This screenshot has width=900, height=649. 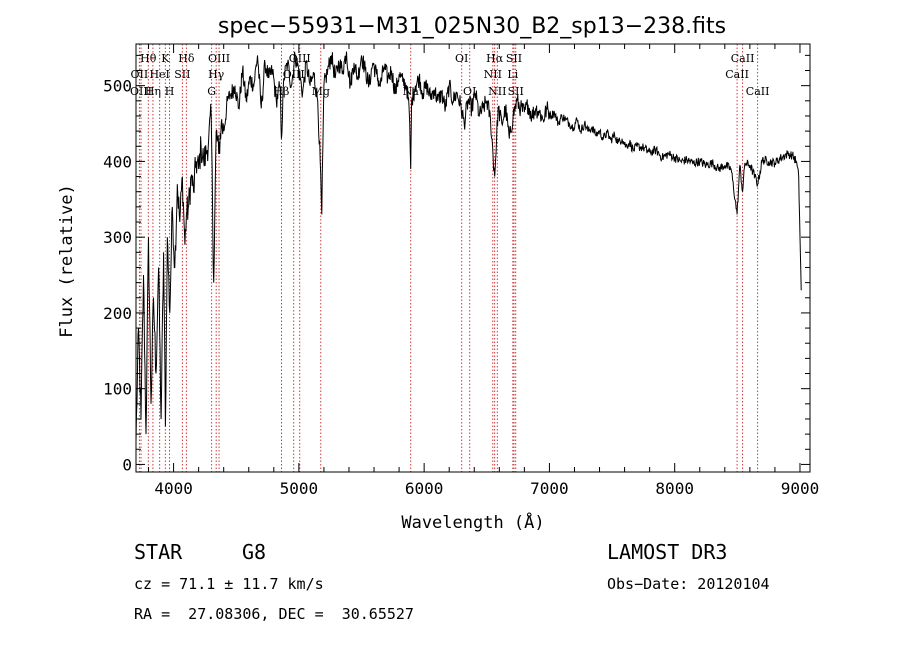 I want to click on y-tick-label: 0, so click(x=127, y=464).